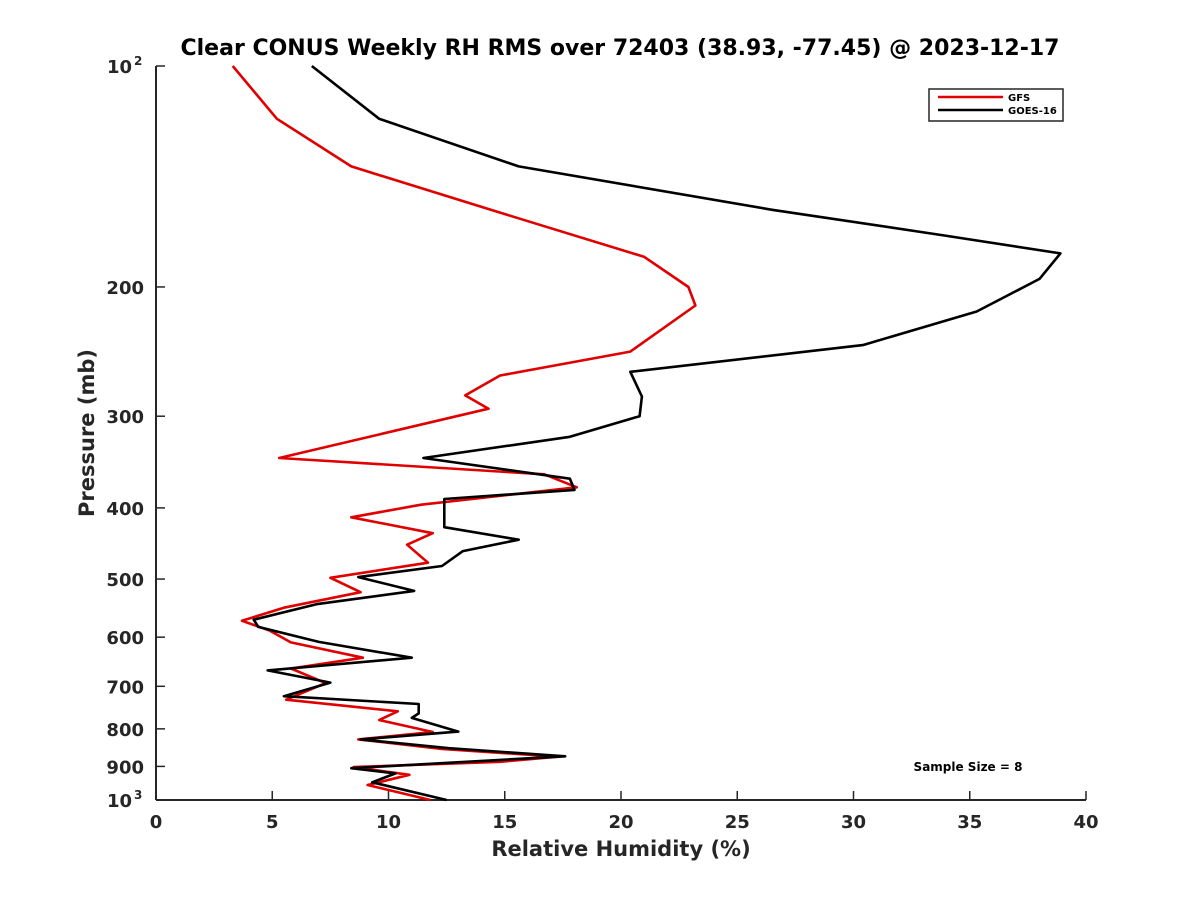  What do you see at coordinates (969, 822) in the screenshot?
I see `x-tick-label: 35` at bounding box center [969, 822].